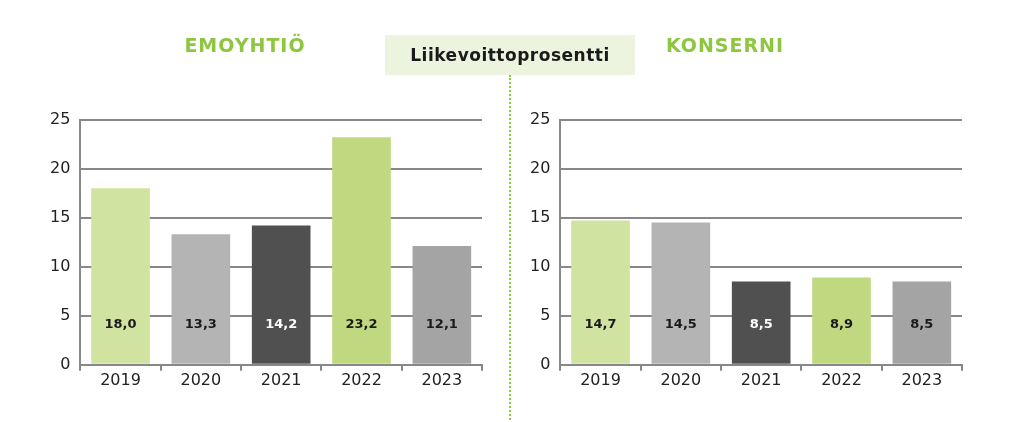 The height and width of the screenshot is (422, 1024). I want to click on data-label: 23,2, so click(361, 324).